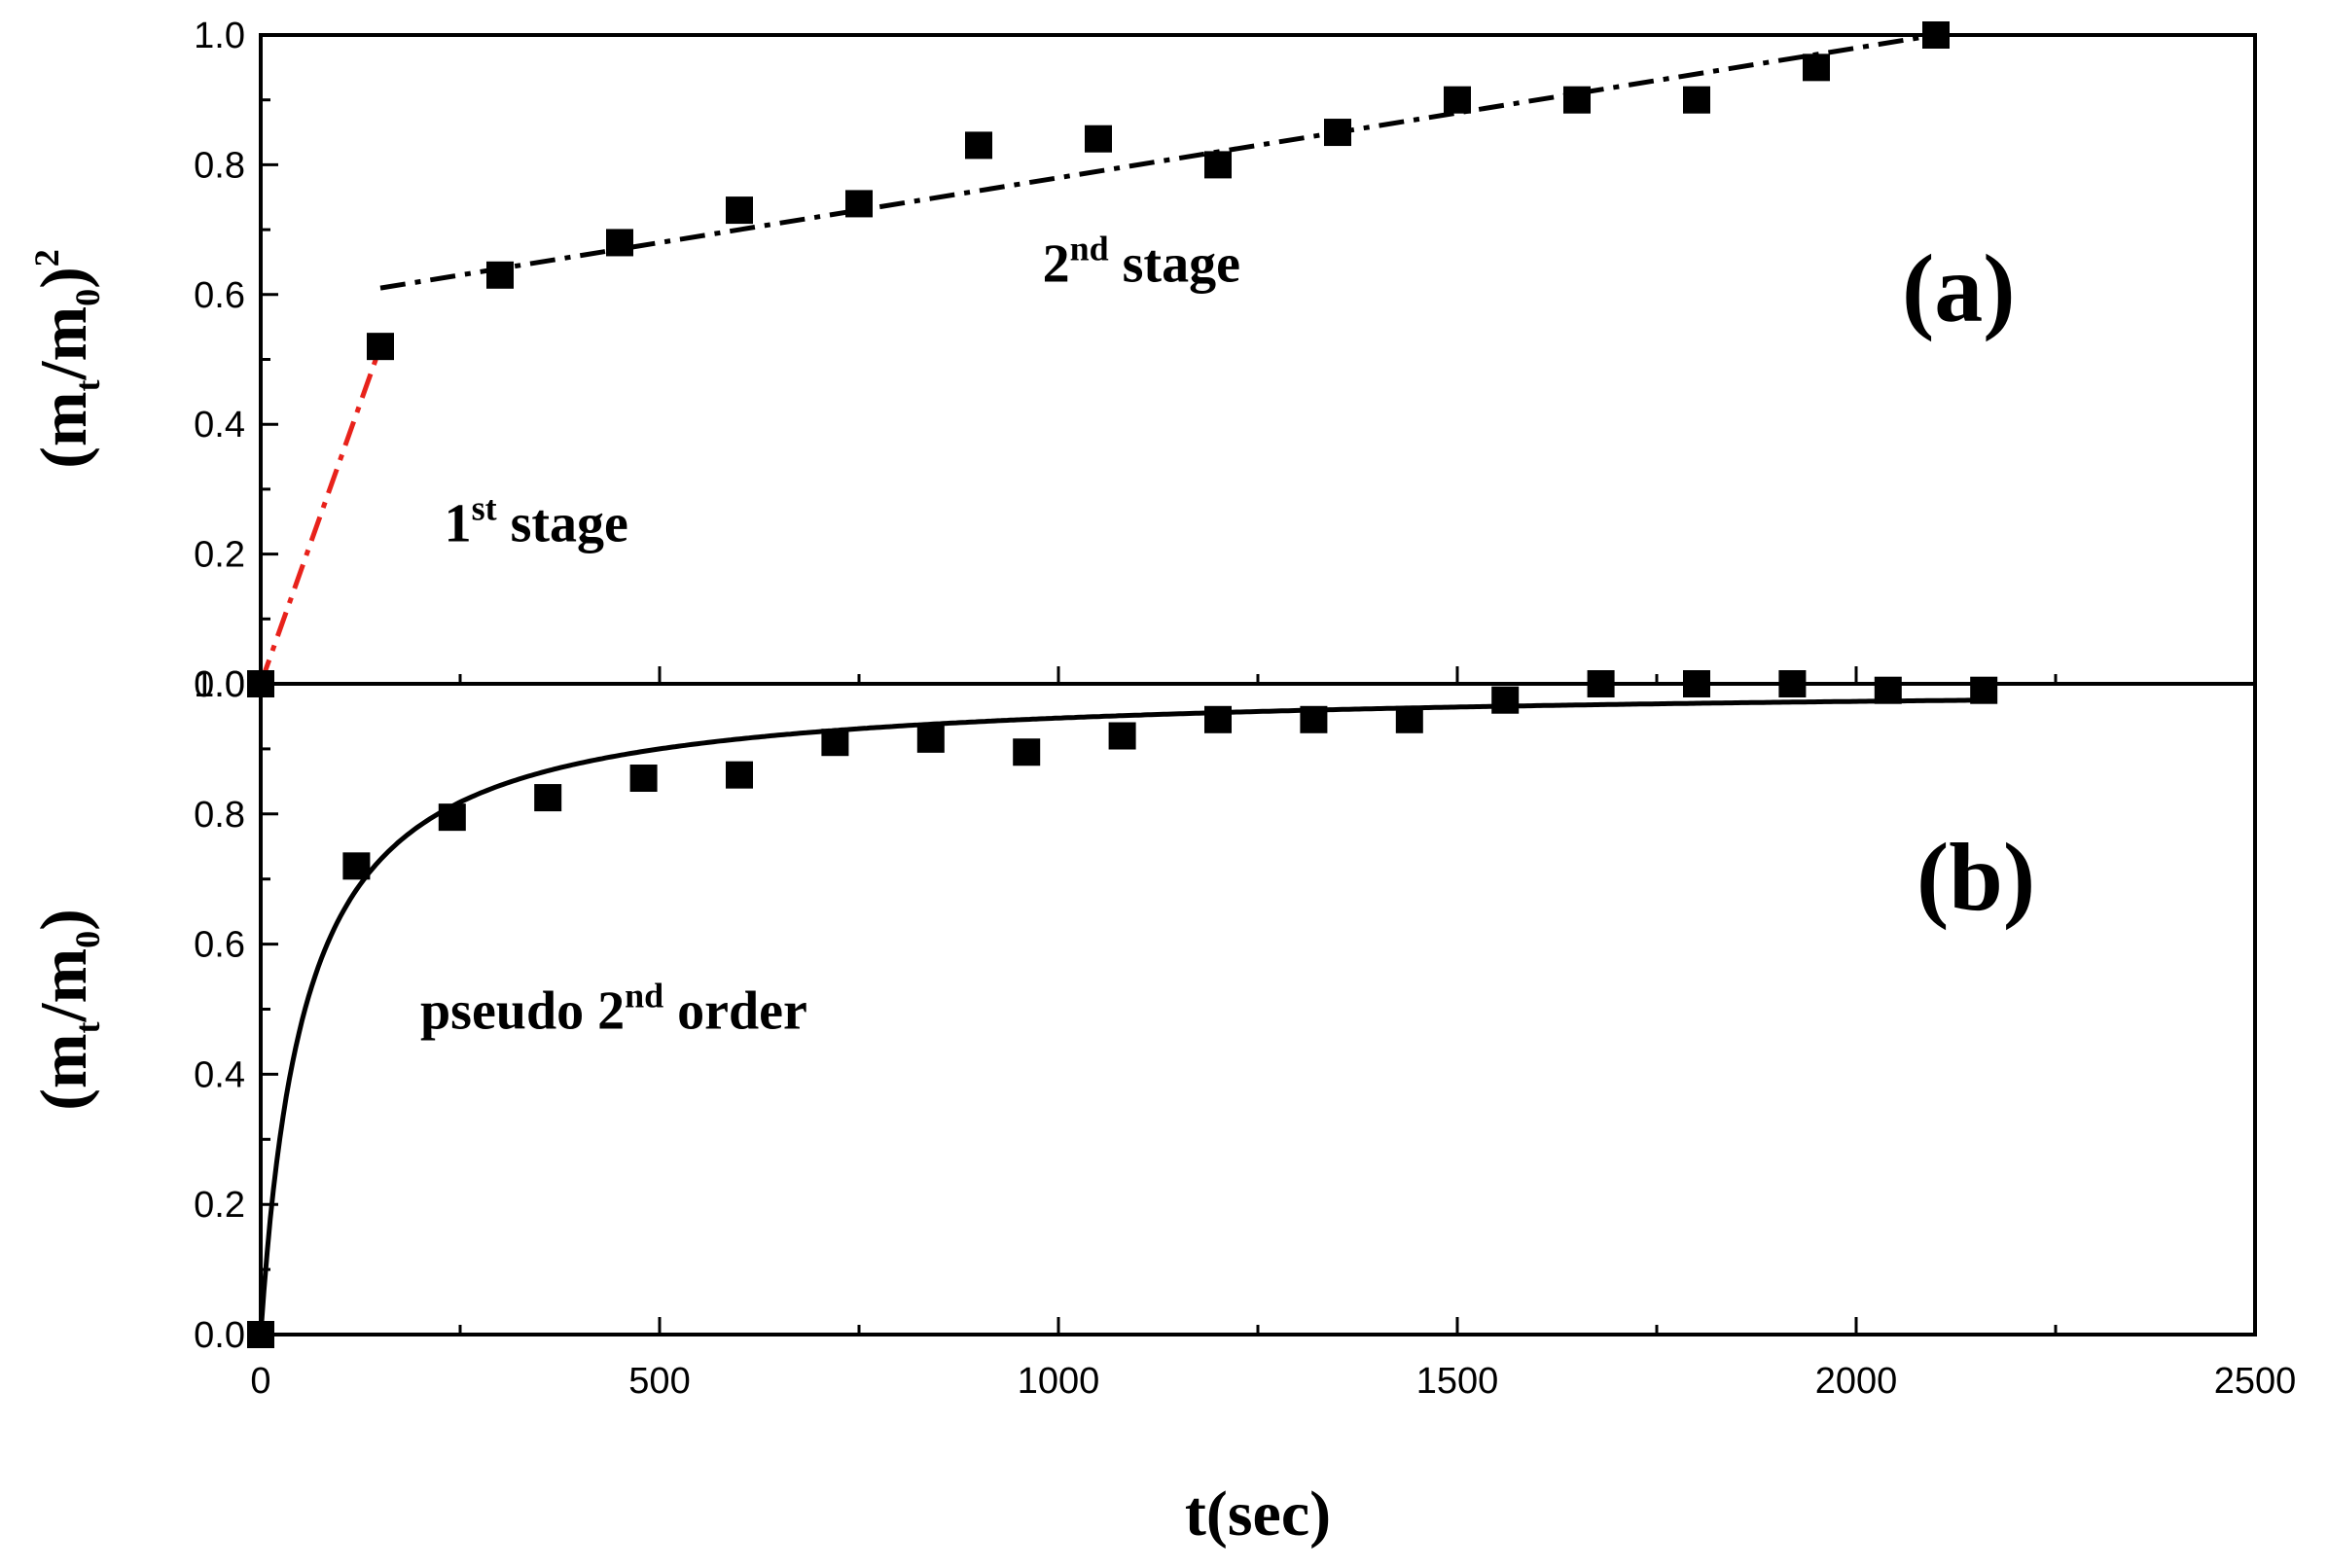 This screenshot has height=1568, width=2328. Describe the element at coordinates (260, 1382) in the screenshot. I see `x-tick-label: 0` at that location.